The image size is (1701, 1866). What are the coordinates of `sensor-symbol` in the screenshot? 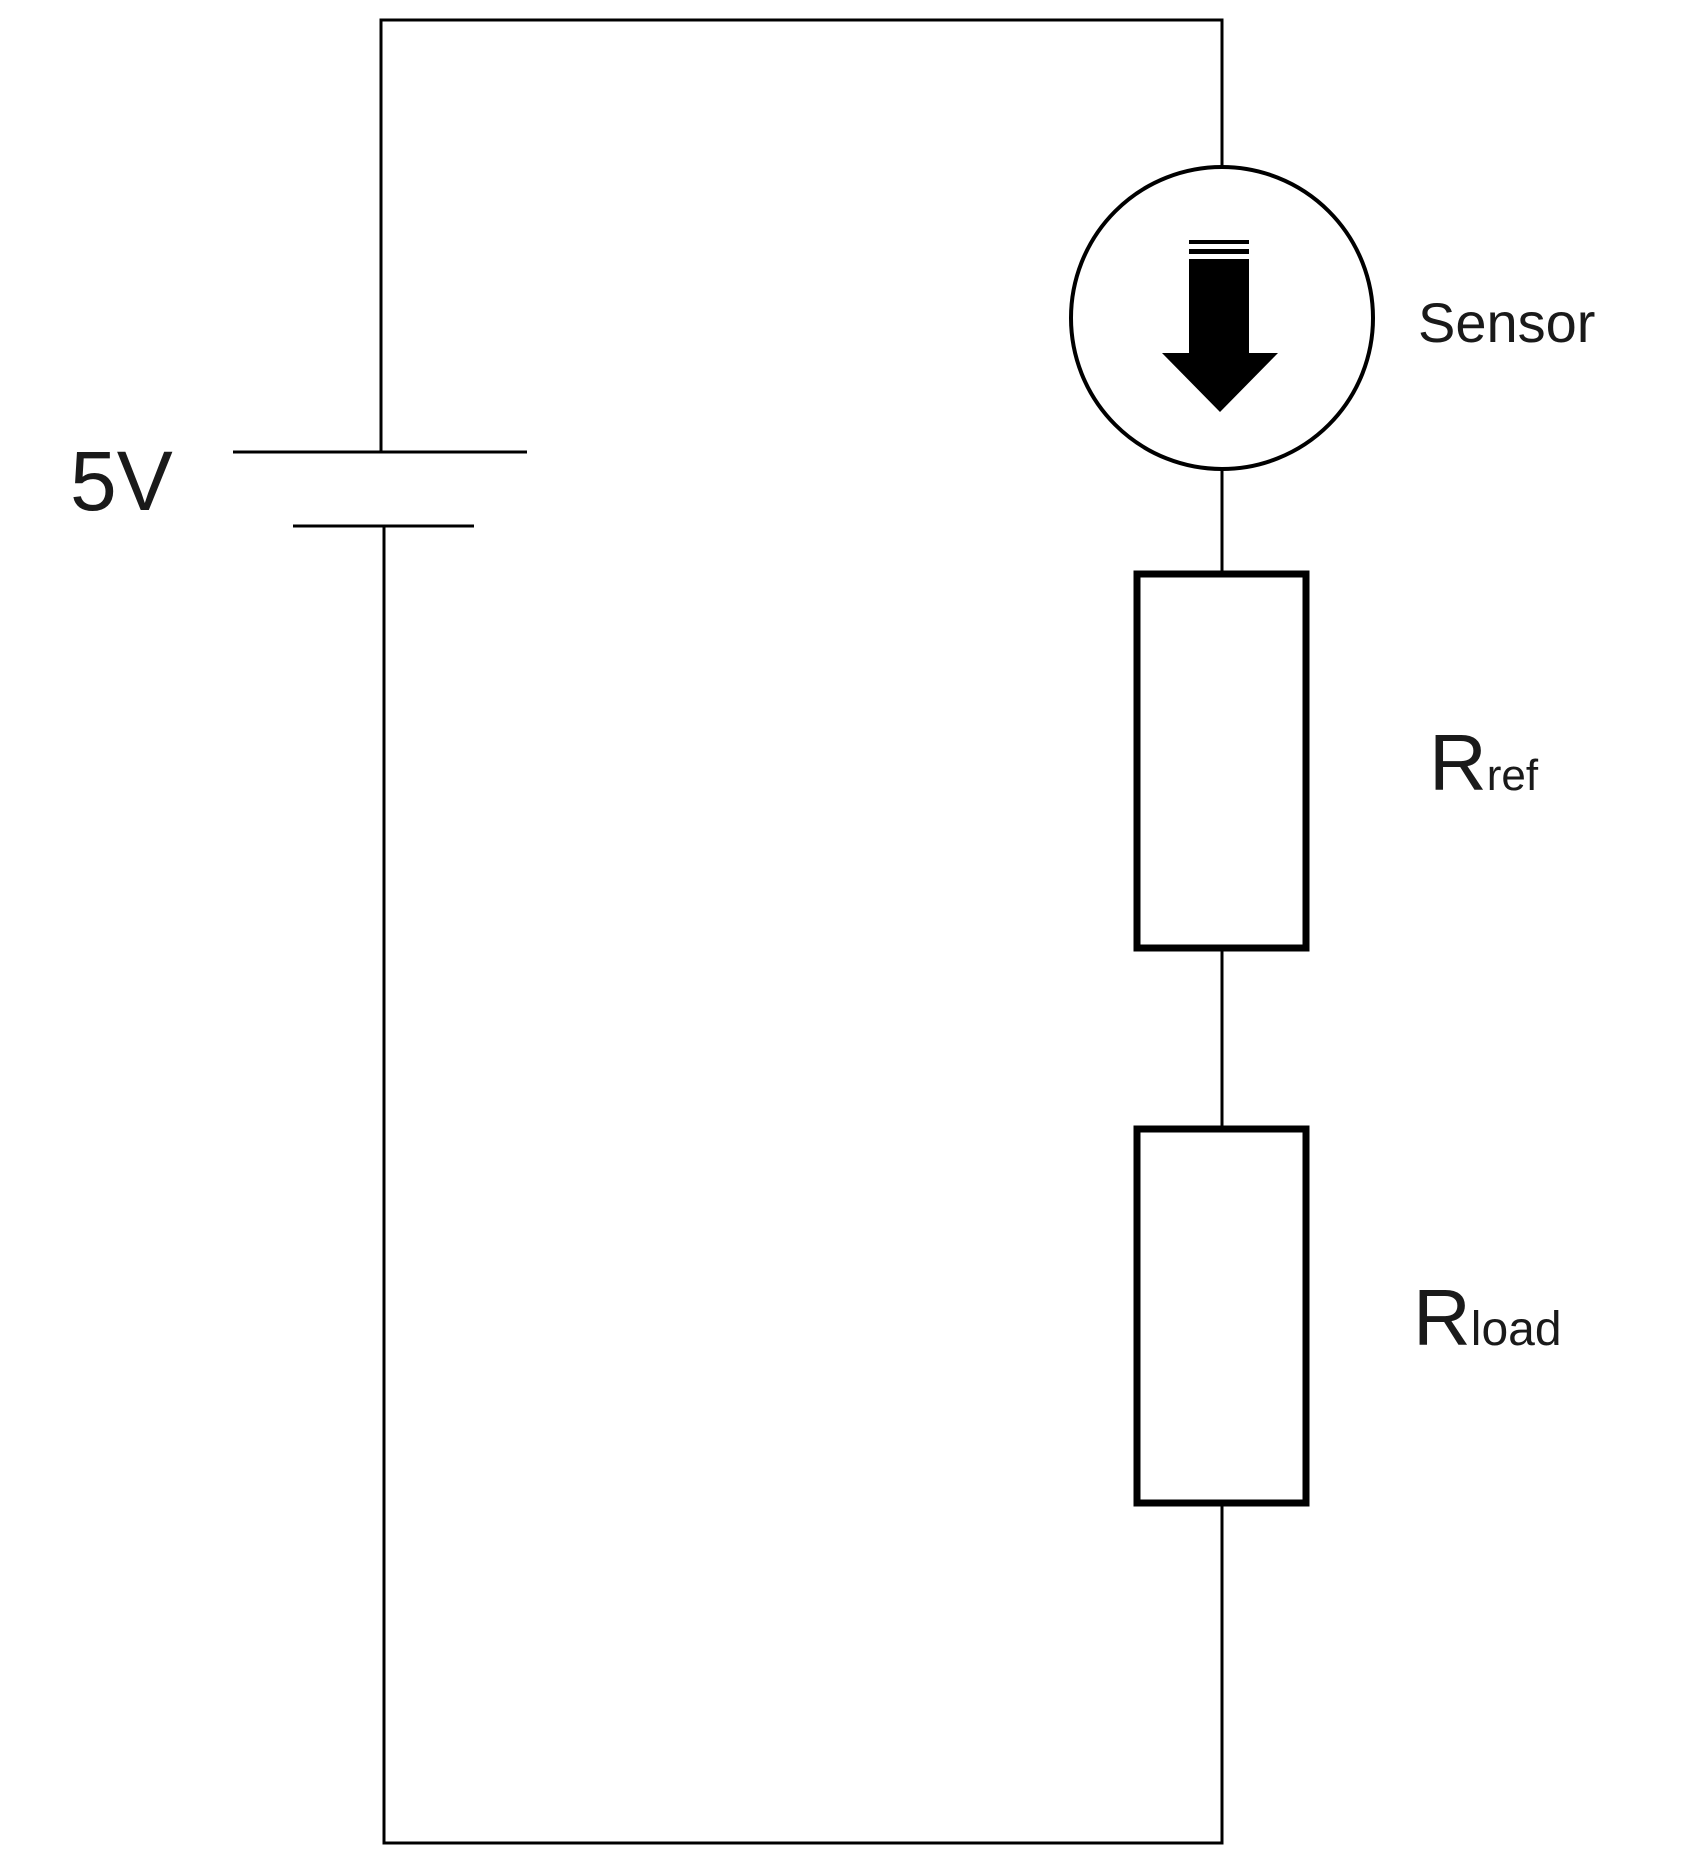 It's located at (1222, 318).